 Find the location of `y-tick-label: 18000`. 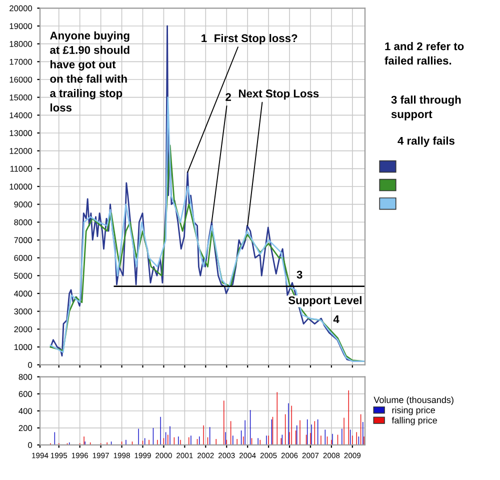

y-tick-label: 18000 is located at coordinates (21, 44).